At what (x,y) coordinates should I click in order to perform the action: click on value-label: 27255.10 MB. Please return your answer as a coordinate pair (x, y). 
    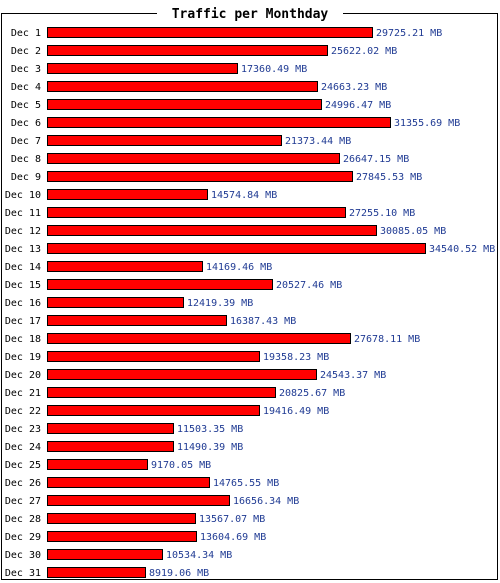
    Looking at the image, I should click on (382, 213).